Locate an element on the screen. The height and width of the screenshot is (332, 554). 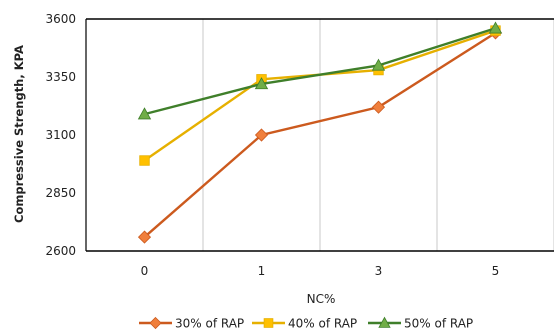
legend-label: 40% of RAP is located at coordinates (322, 324).